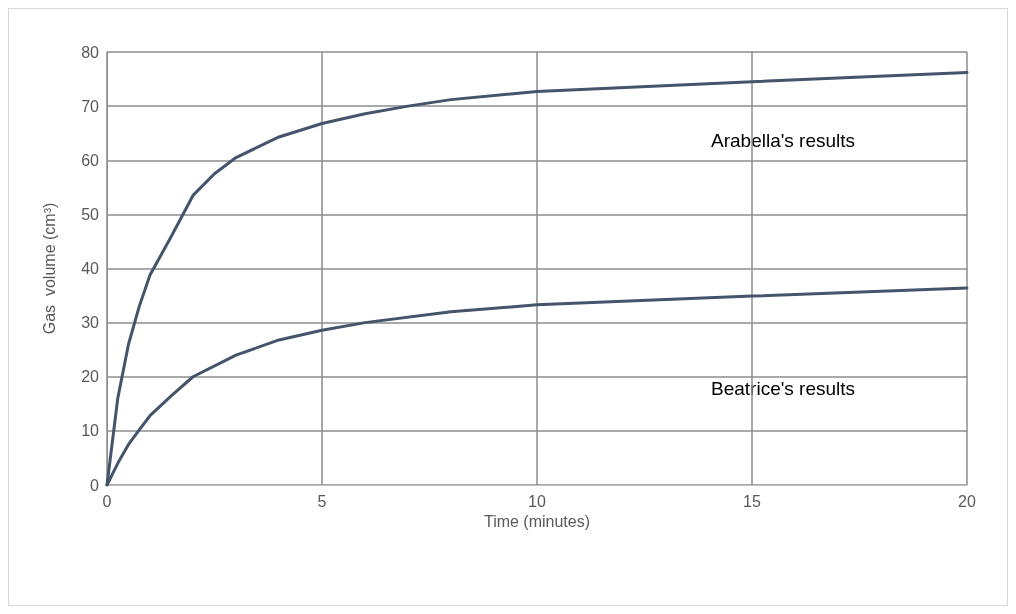  What do you see at coordinates (90, 214) in the screenshot?
I see `y-tick-label: 50` at bounding box center [90, 214].